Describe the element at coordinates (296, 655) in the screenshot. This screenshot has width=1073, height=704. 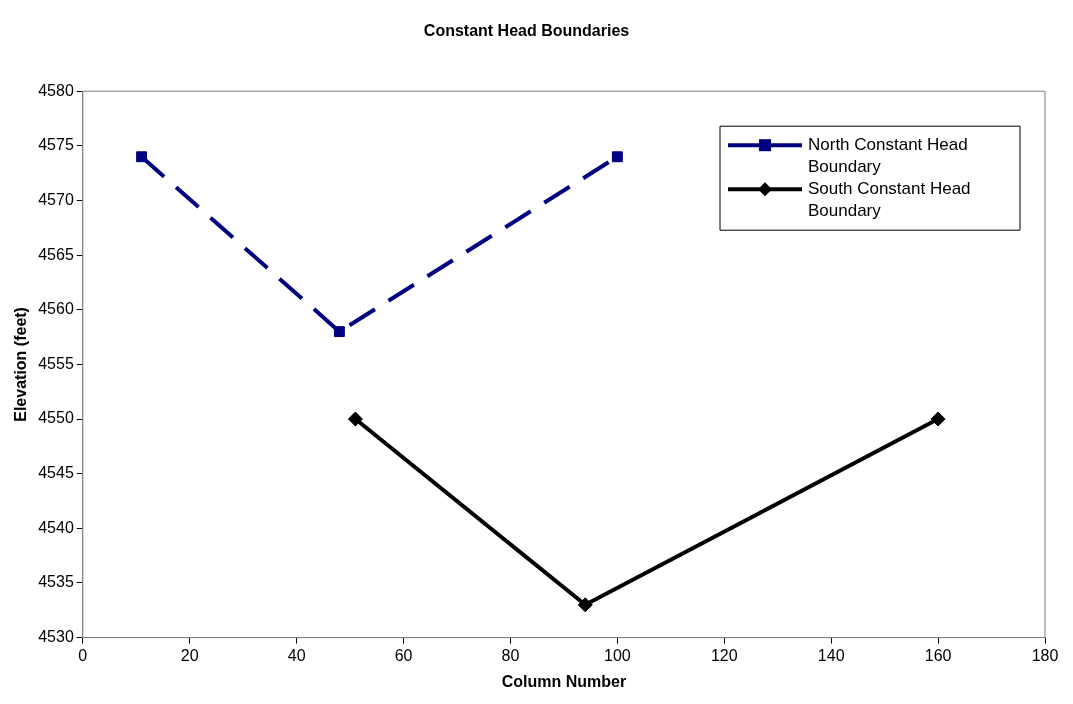
I see `x-tick-label: 40` at that location.